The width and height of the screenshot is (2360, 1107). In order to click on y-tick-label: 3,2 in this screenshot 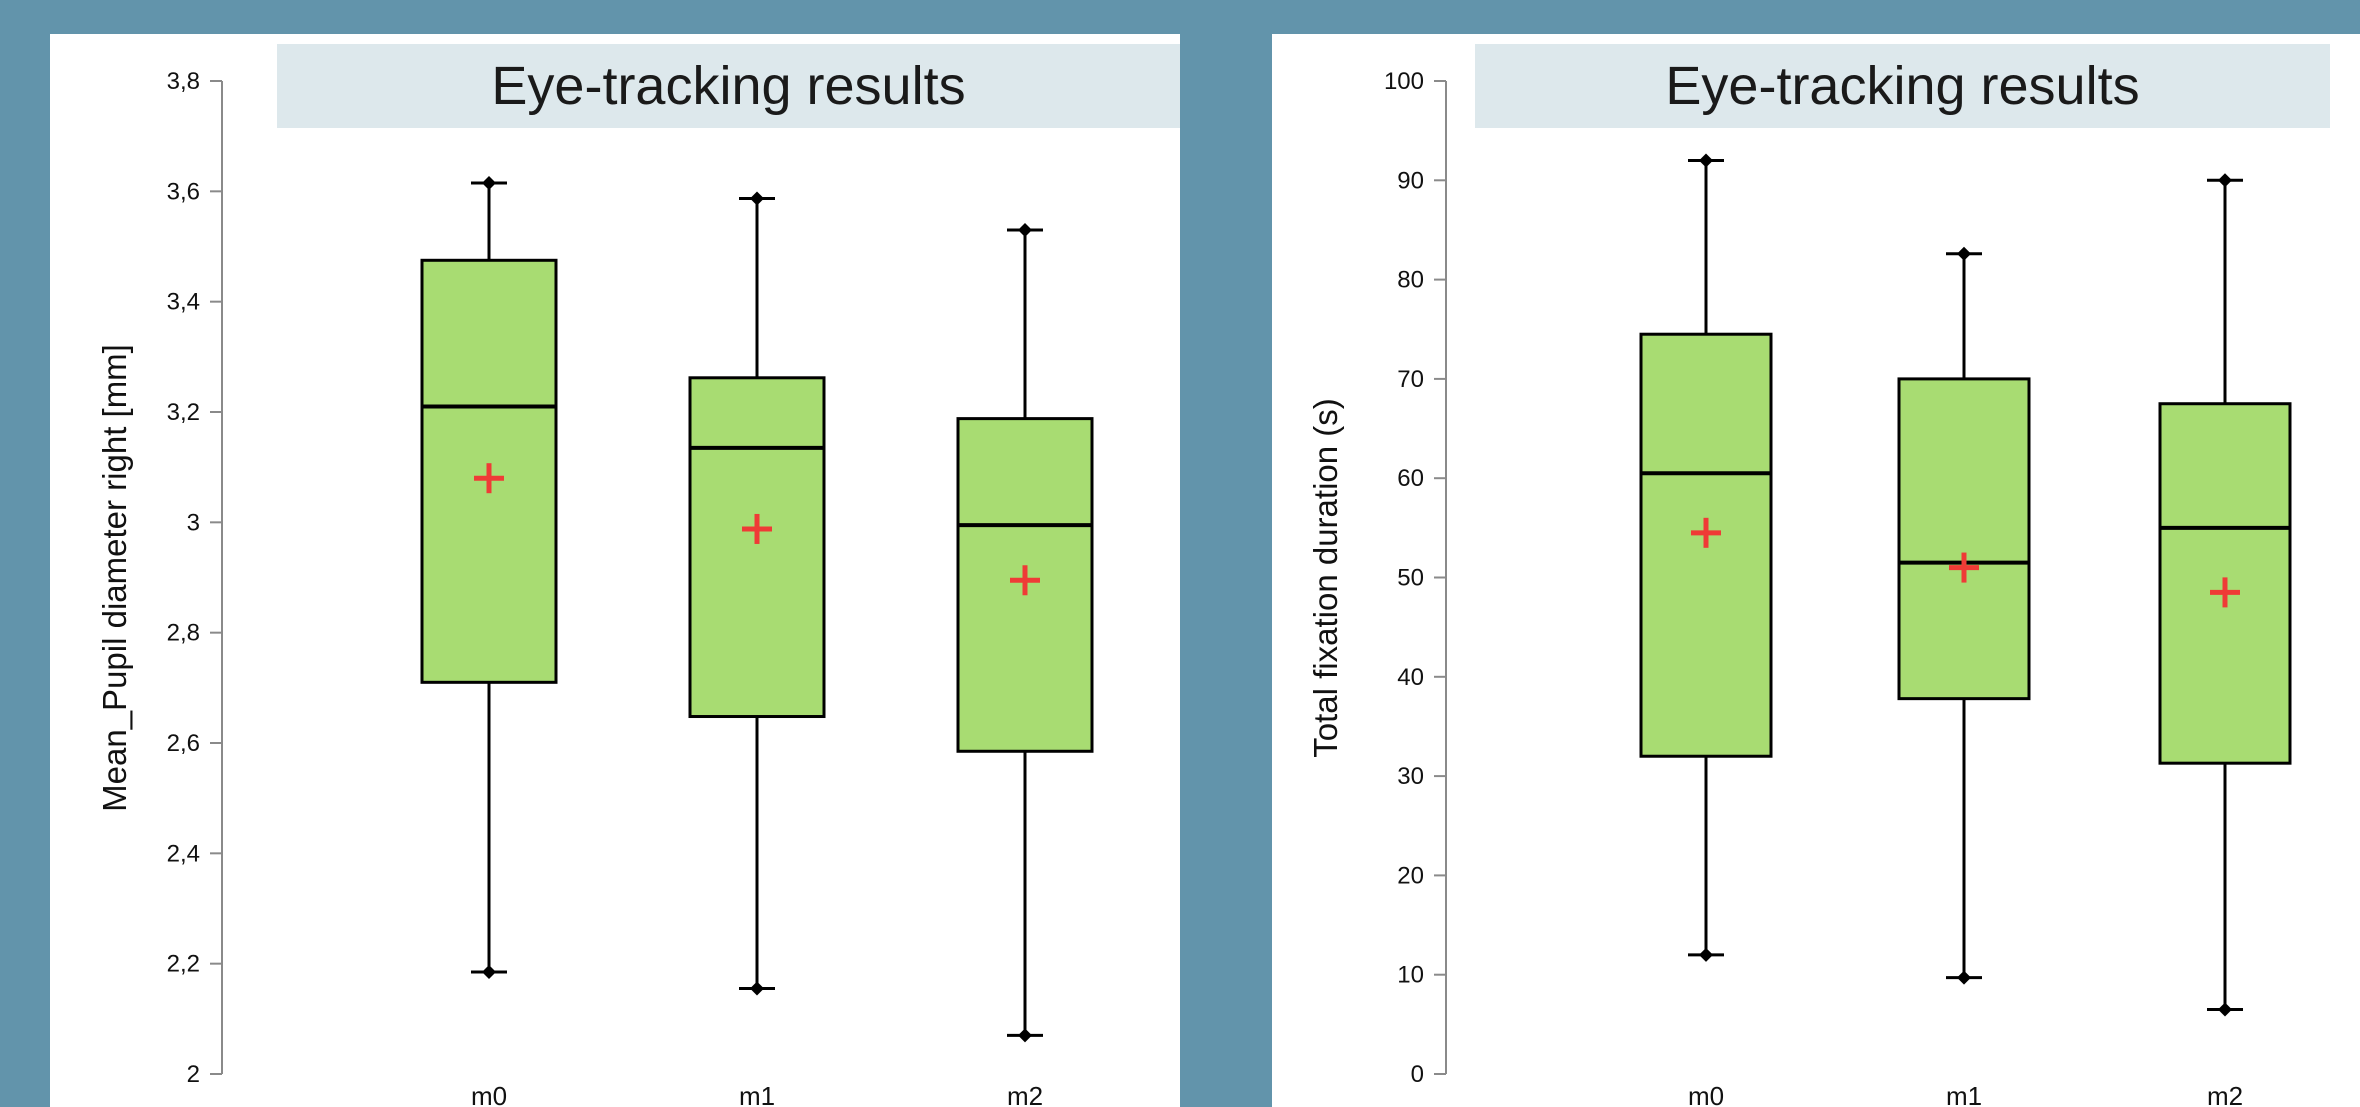, I will do `click(183, 412)`.